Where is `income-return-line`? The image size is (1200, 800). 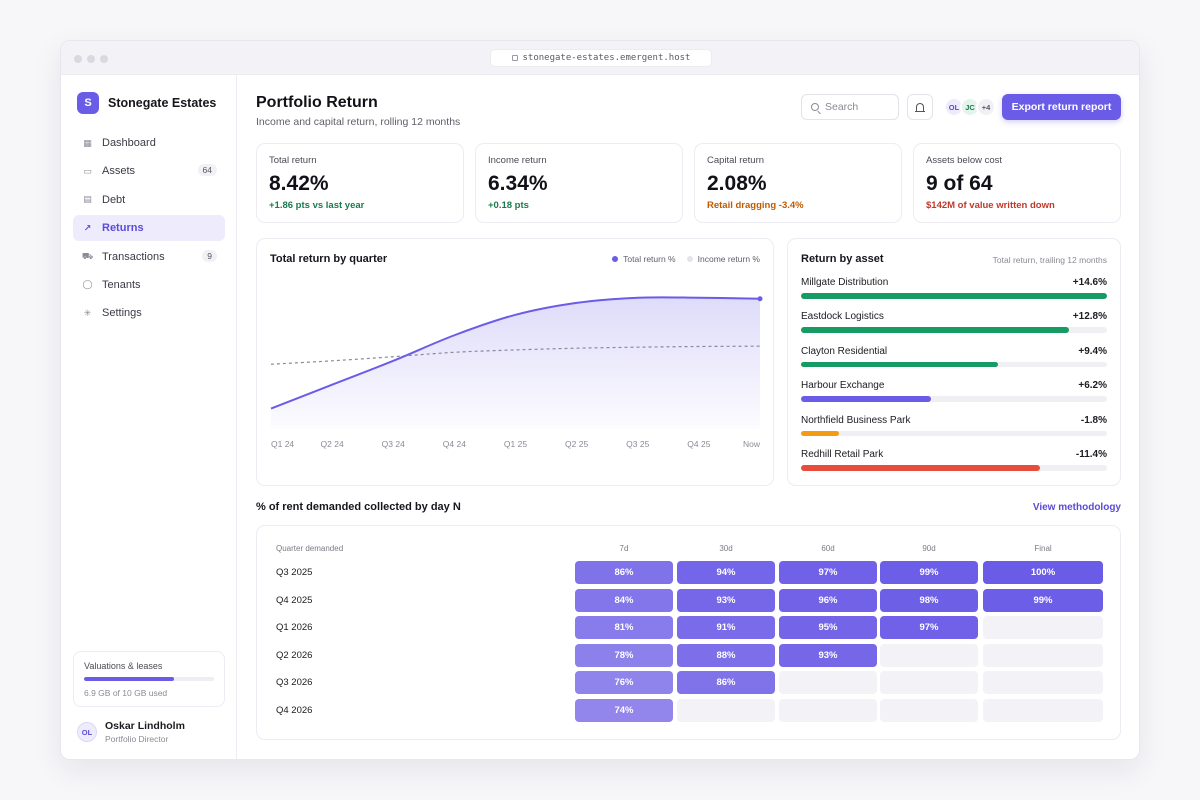
income-return-line is located at coordinates (515, 355).